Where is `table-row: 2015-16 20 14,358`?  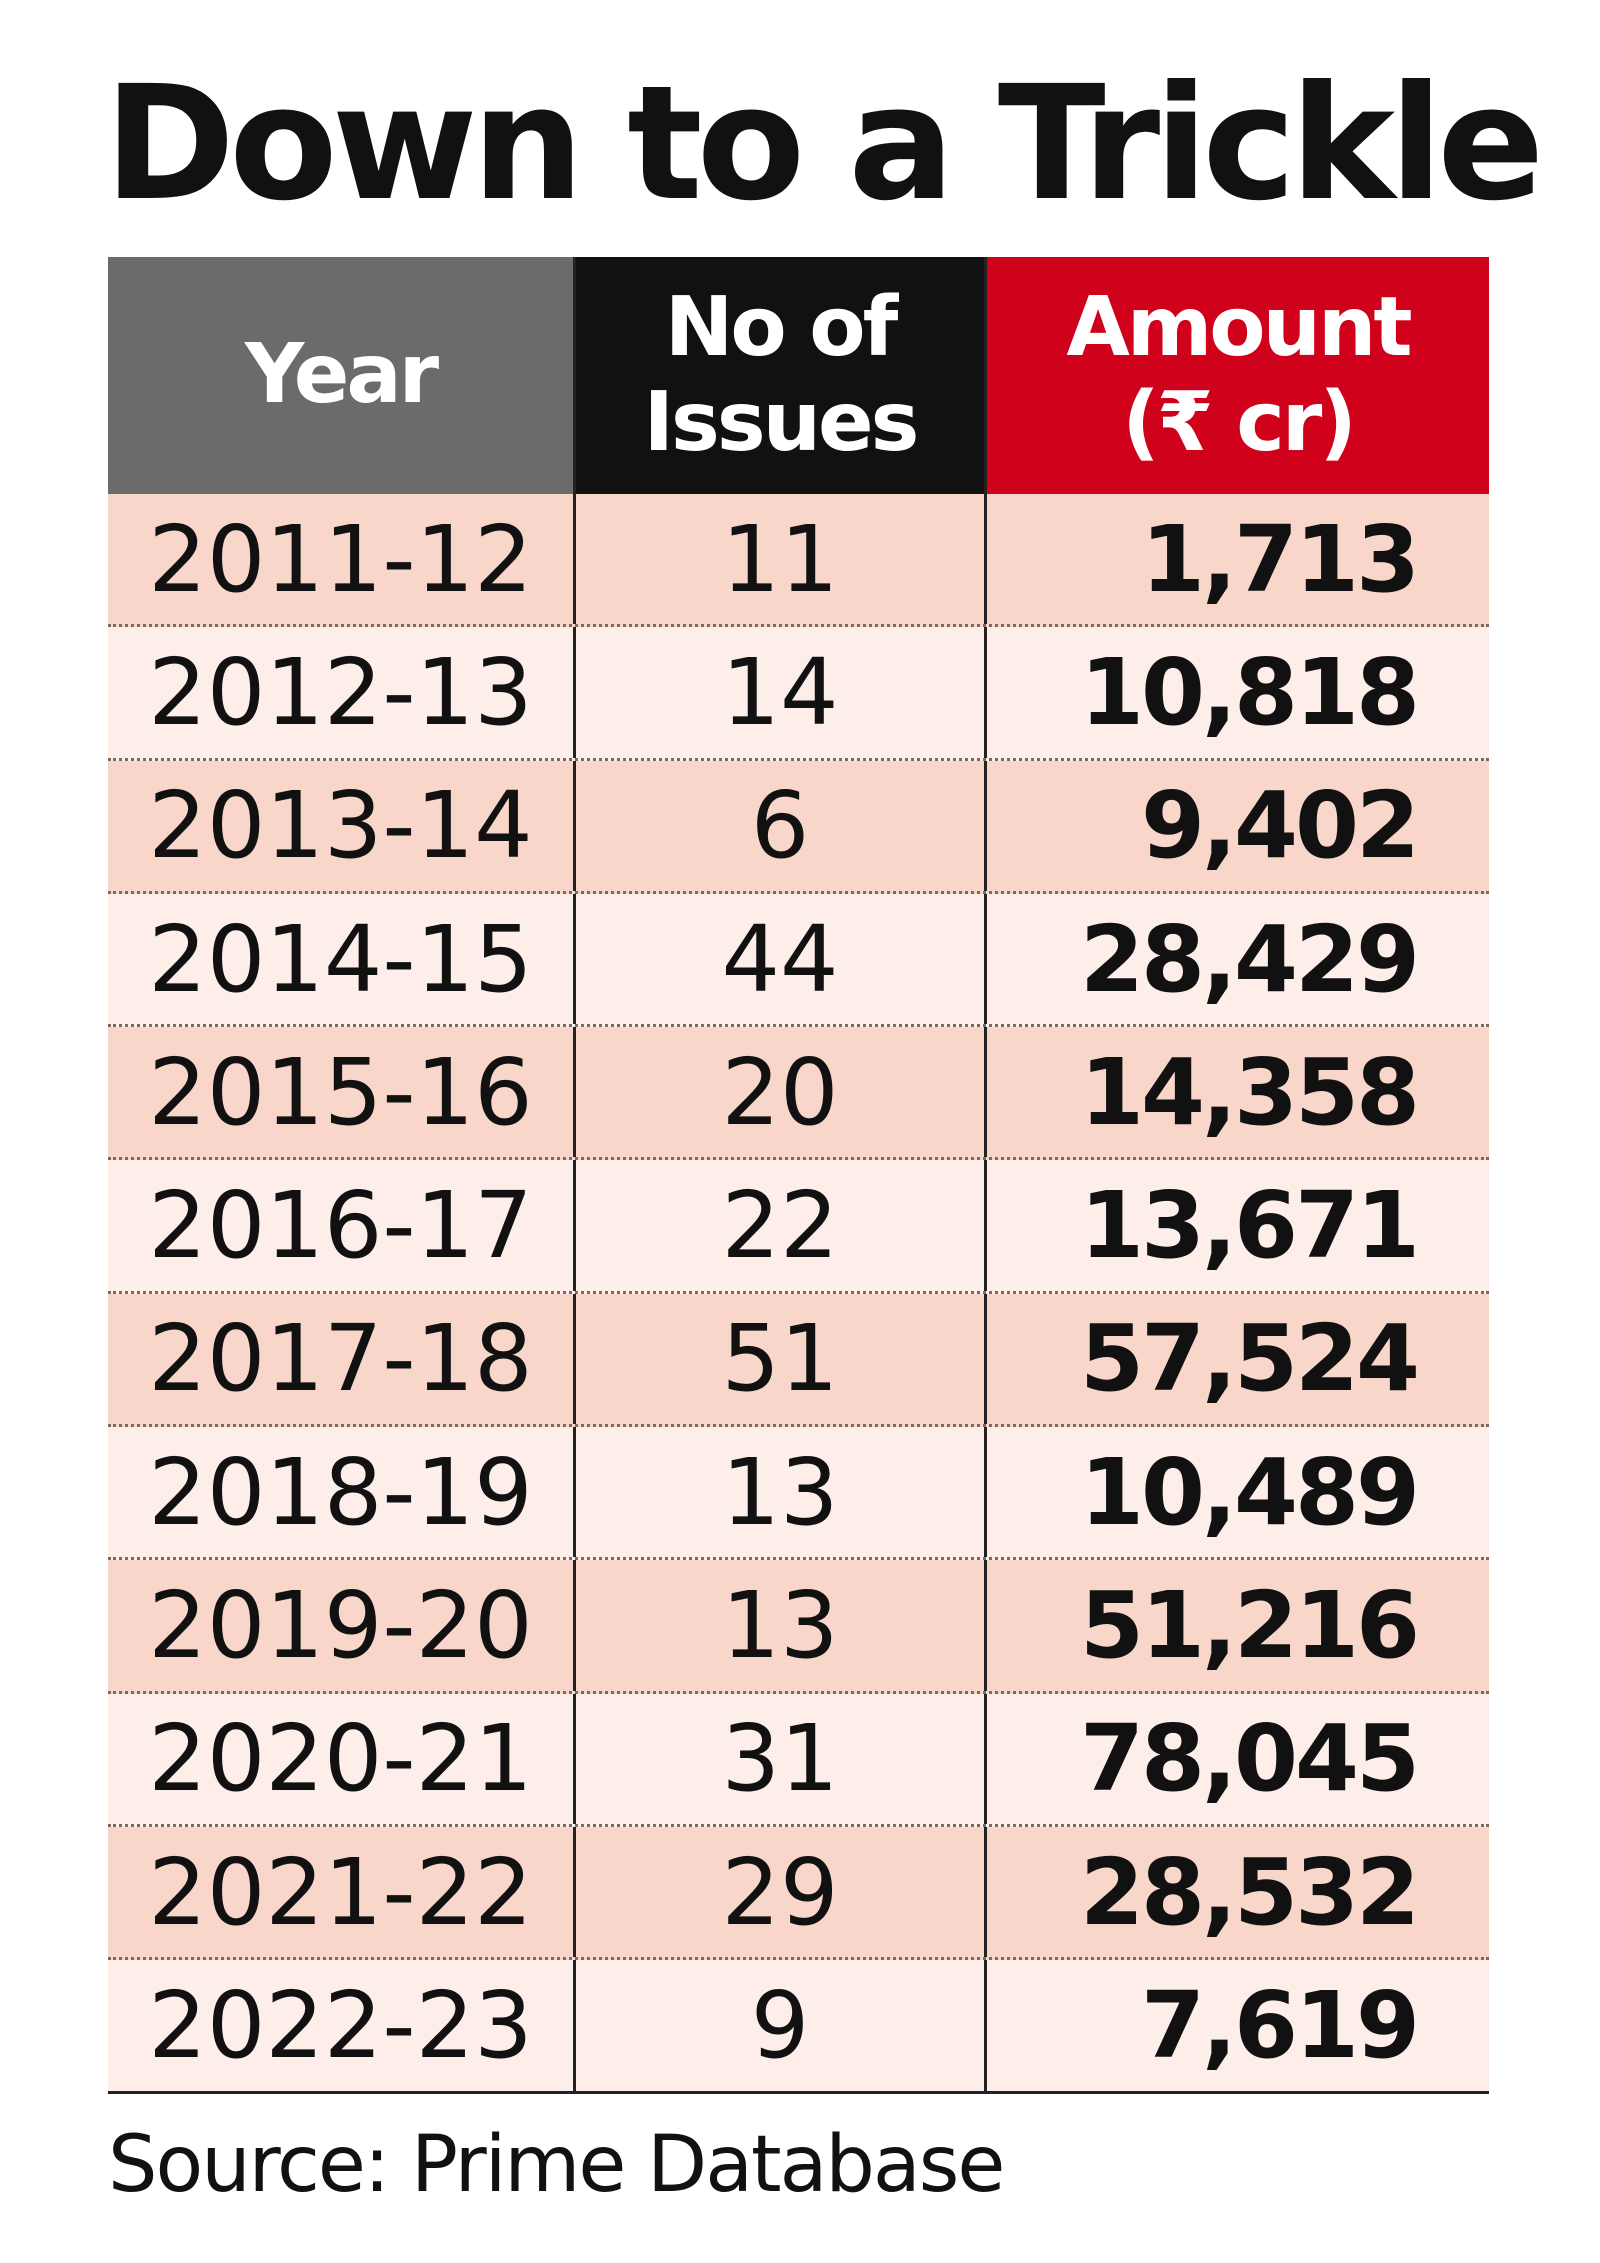
table-row: 2015-16 20 14,358 is located at coordinates (798, 1094).